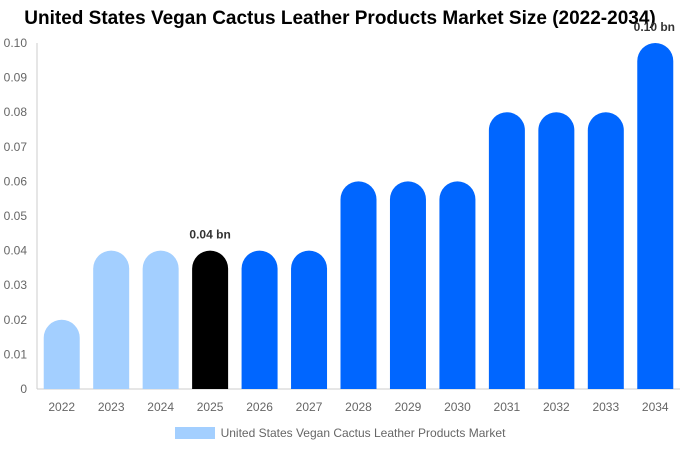 The image size is (680, 450). Describe the element at coordinates (16, 112) in the screenshot. I see `y-tick-label: 0.08` at that location.